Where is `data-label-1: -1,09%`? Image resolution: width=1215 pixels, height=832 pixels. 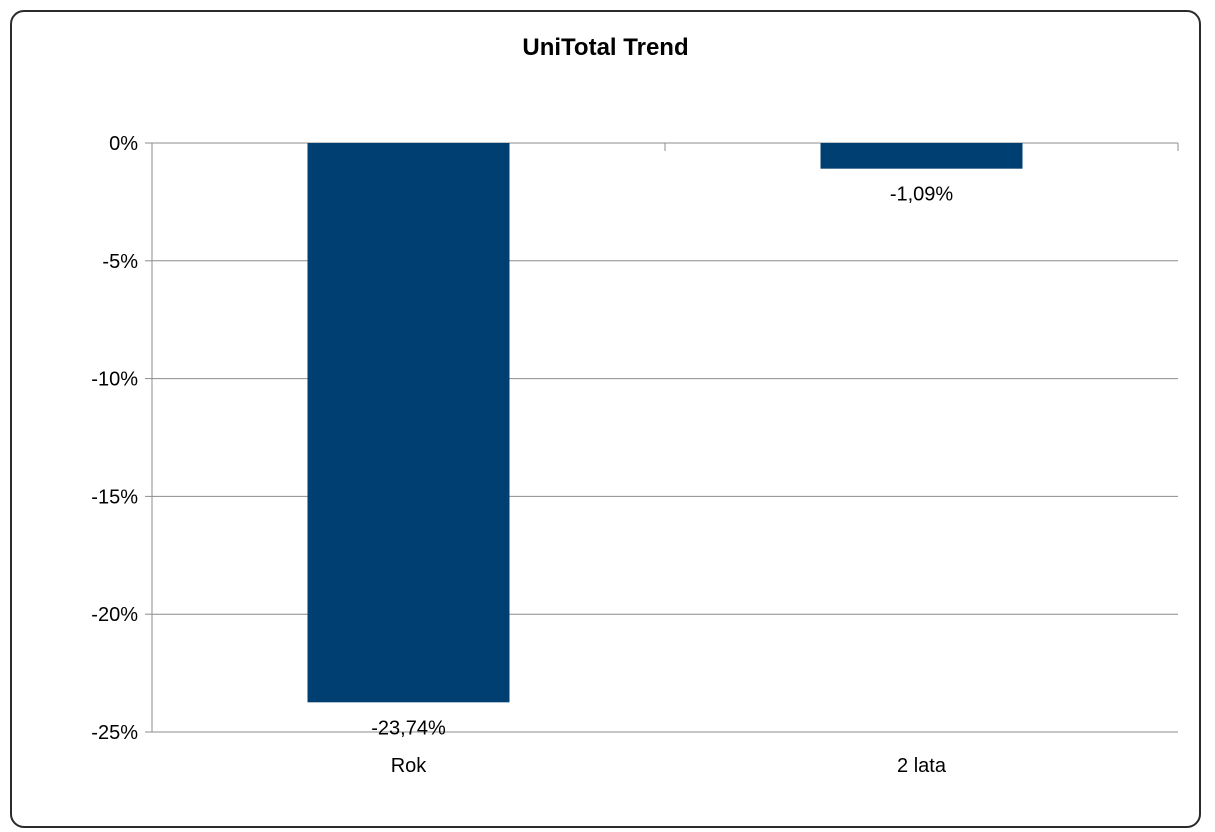 data-label-1: -1,09% is located at coordinates (922, 195).